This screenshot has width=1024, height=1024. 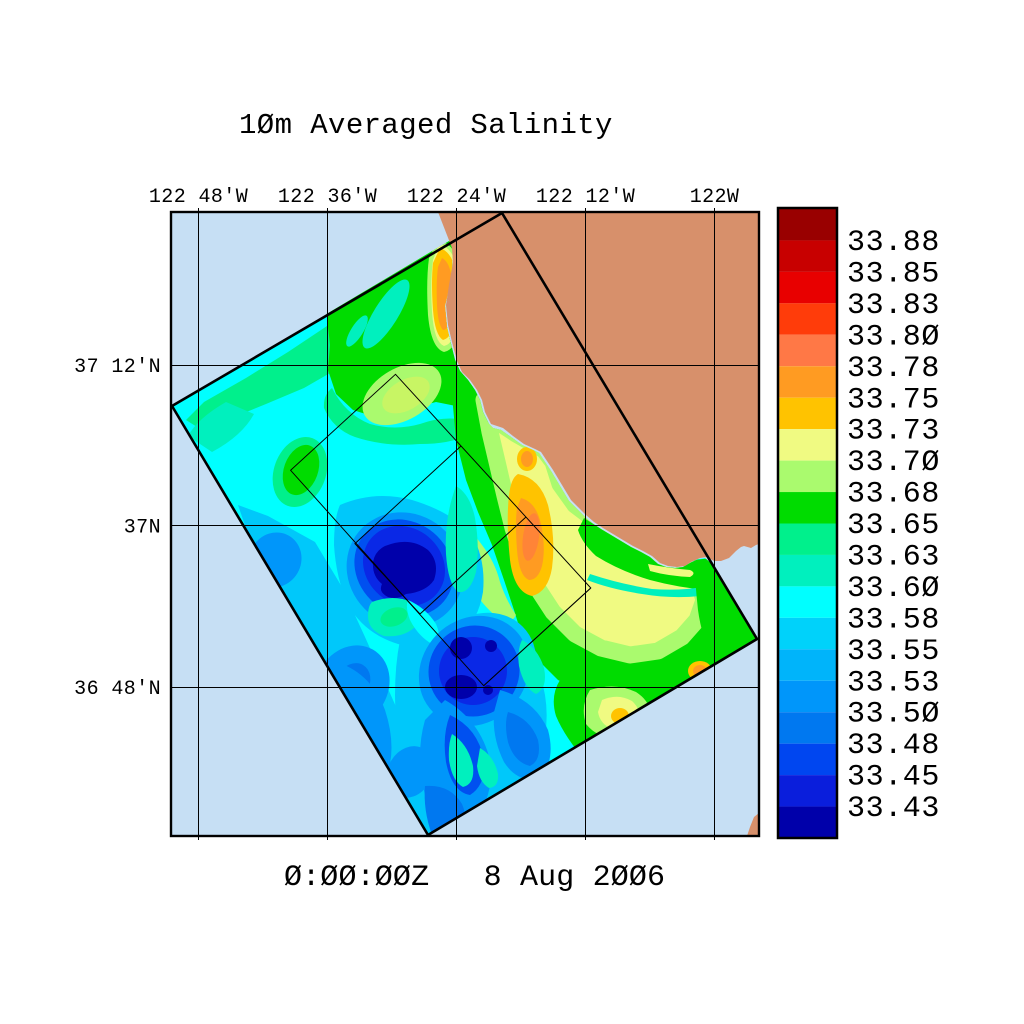 I want to click on svg-text: 122W, so click(x=715, y=197).